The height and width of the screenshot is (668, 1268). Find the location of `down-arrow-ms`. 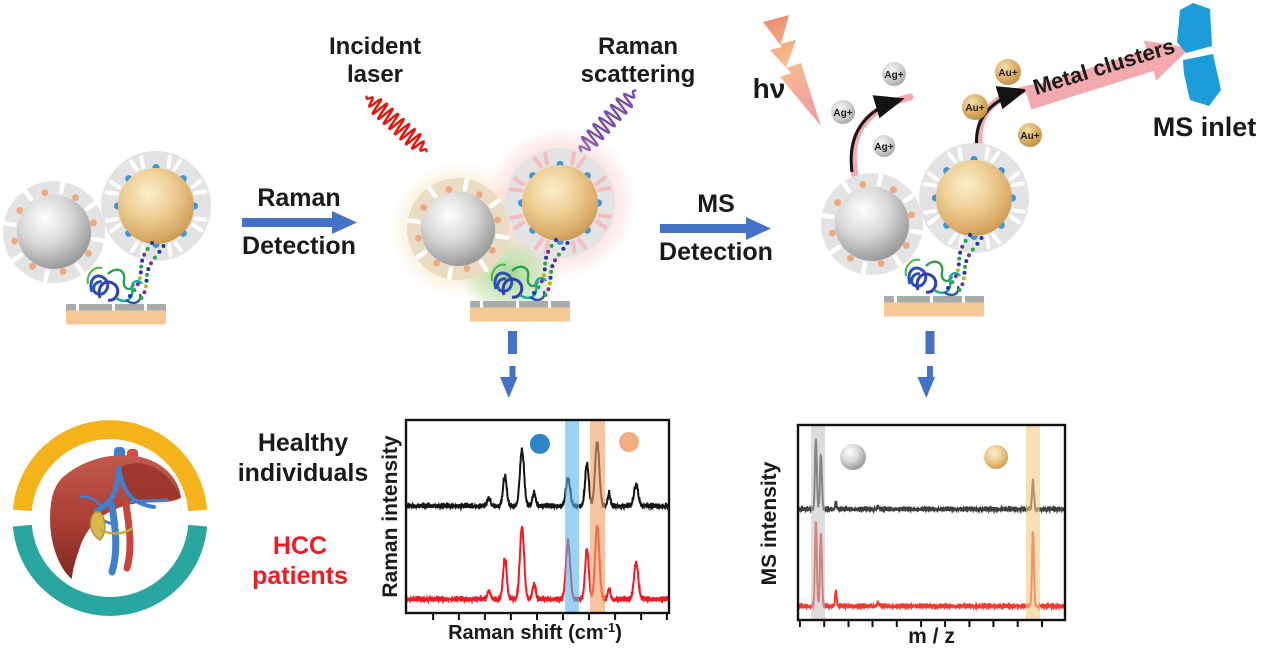

down-arrow-ms is located at coordinates (926, 364).